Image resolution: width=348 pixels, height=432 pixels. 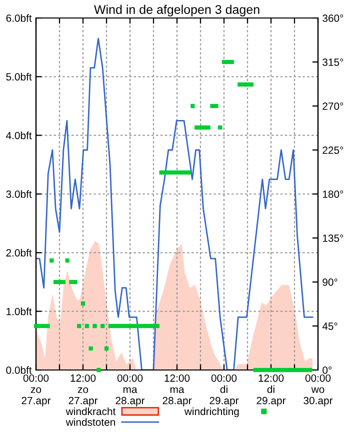 What do you see at coordinates (333, 150) in the screenshot?
I see `y2-tick-label: 225°` at bounding box center [333, 150].